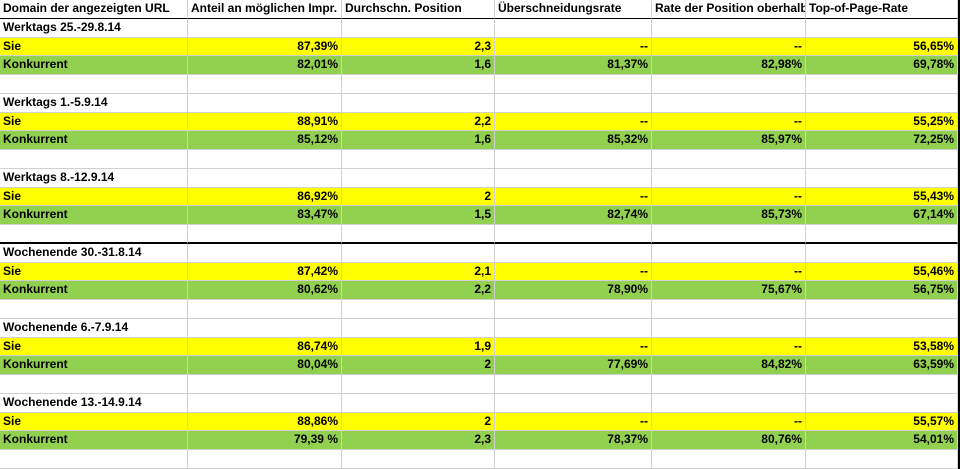 The width and height of the screenshot is (960, 469). What do you see at coordinates (479, 440) in the screenshot?
I see `data-row: Konkurrent 79,39 % 2,3 78,37% 80,76% 54,01%` at bounding box center [479, 440].